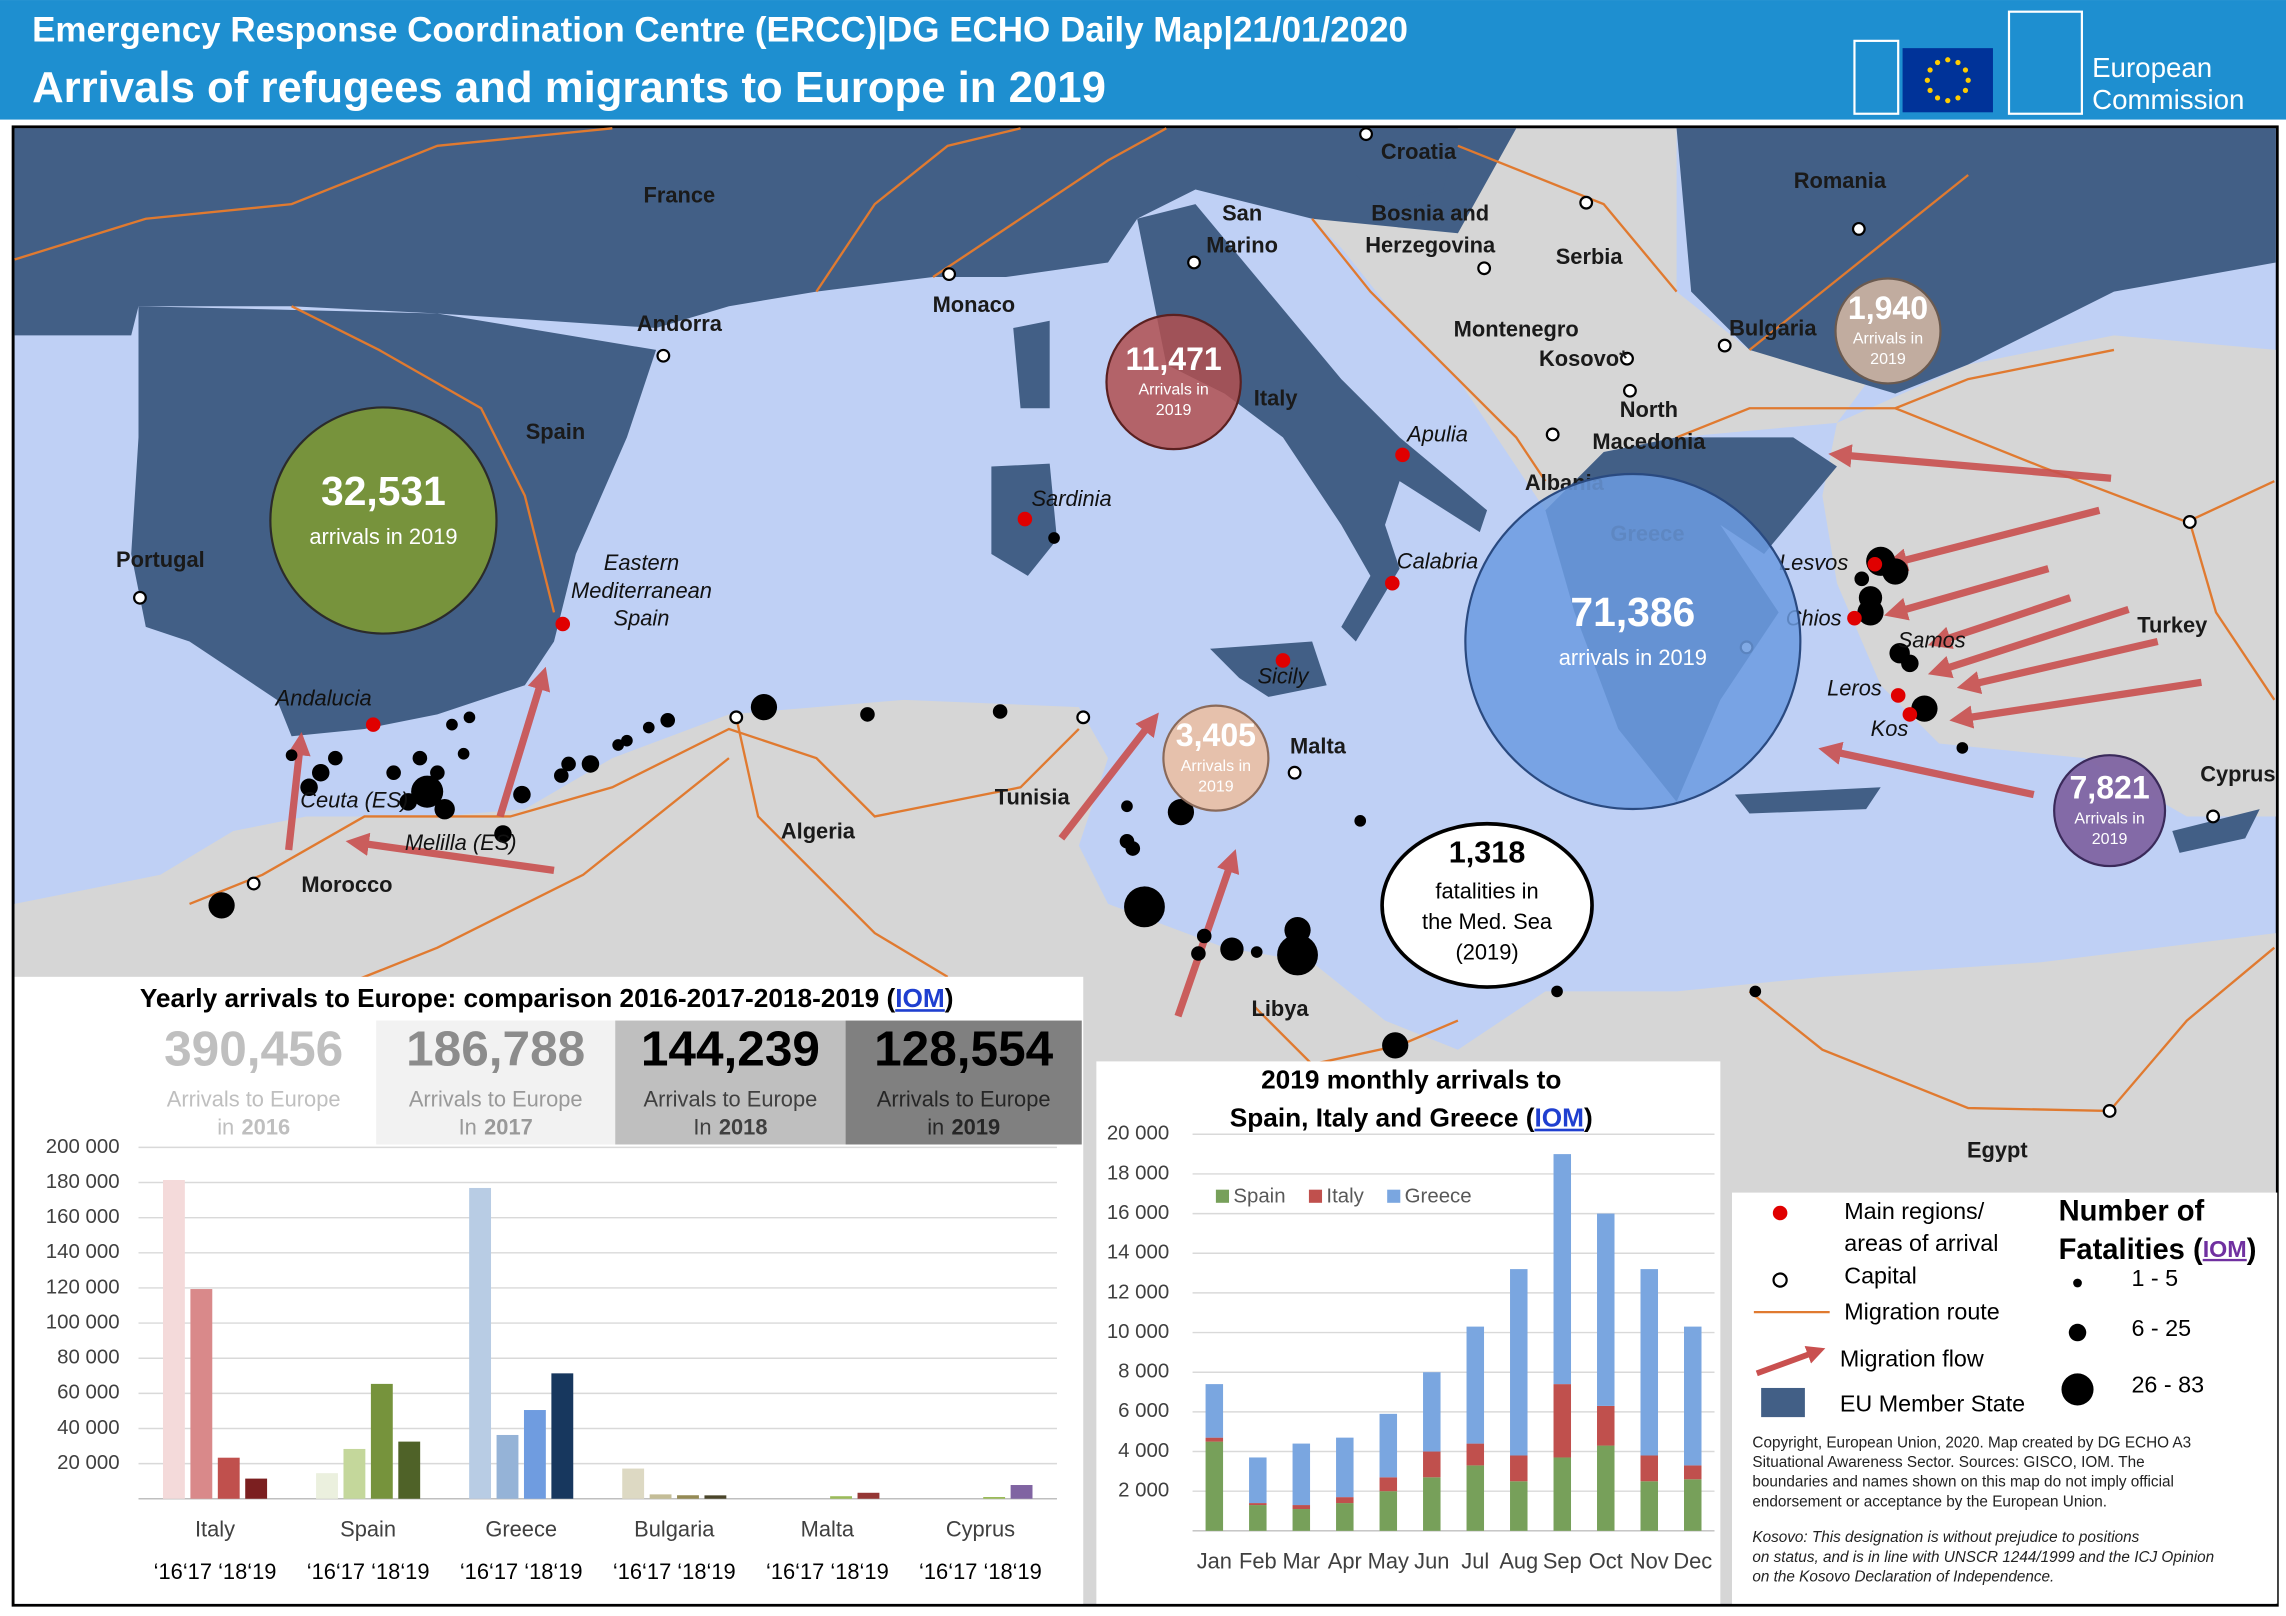 Image resolution: width=2286 pixels, height=1616 pixels. I want to click on country-label: France, so click(680, 195).